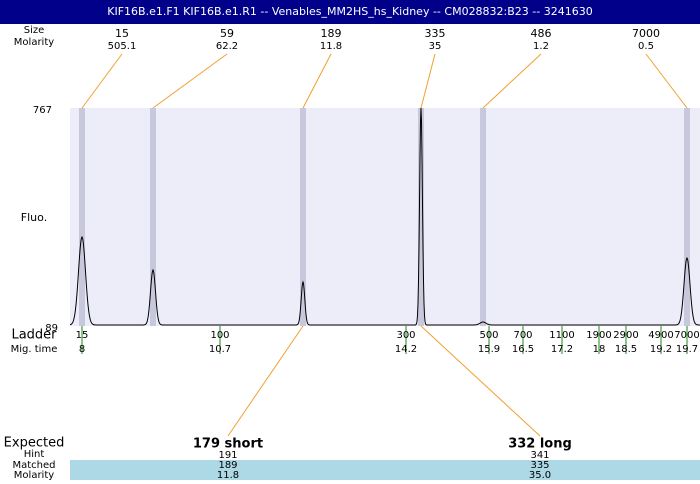 This screenshot has width=700, height=484. What do you see at coordinates (489, 349) in the screenshot?
I see `ladder-time: 15.9` at bounding box center [489, 349].